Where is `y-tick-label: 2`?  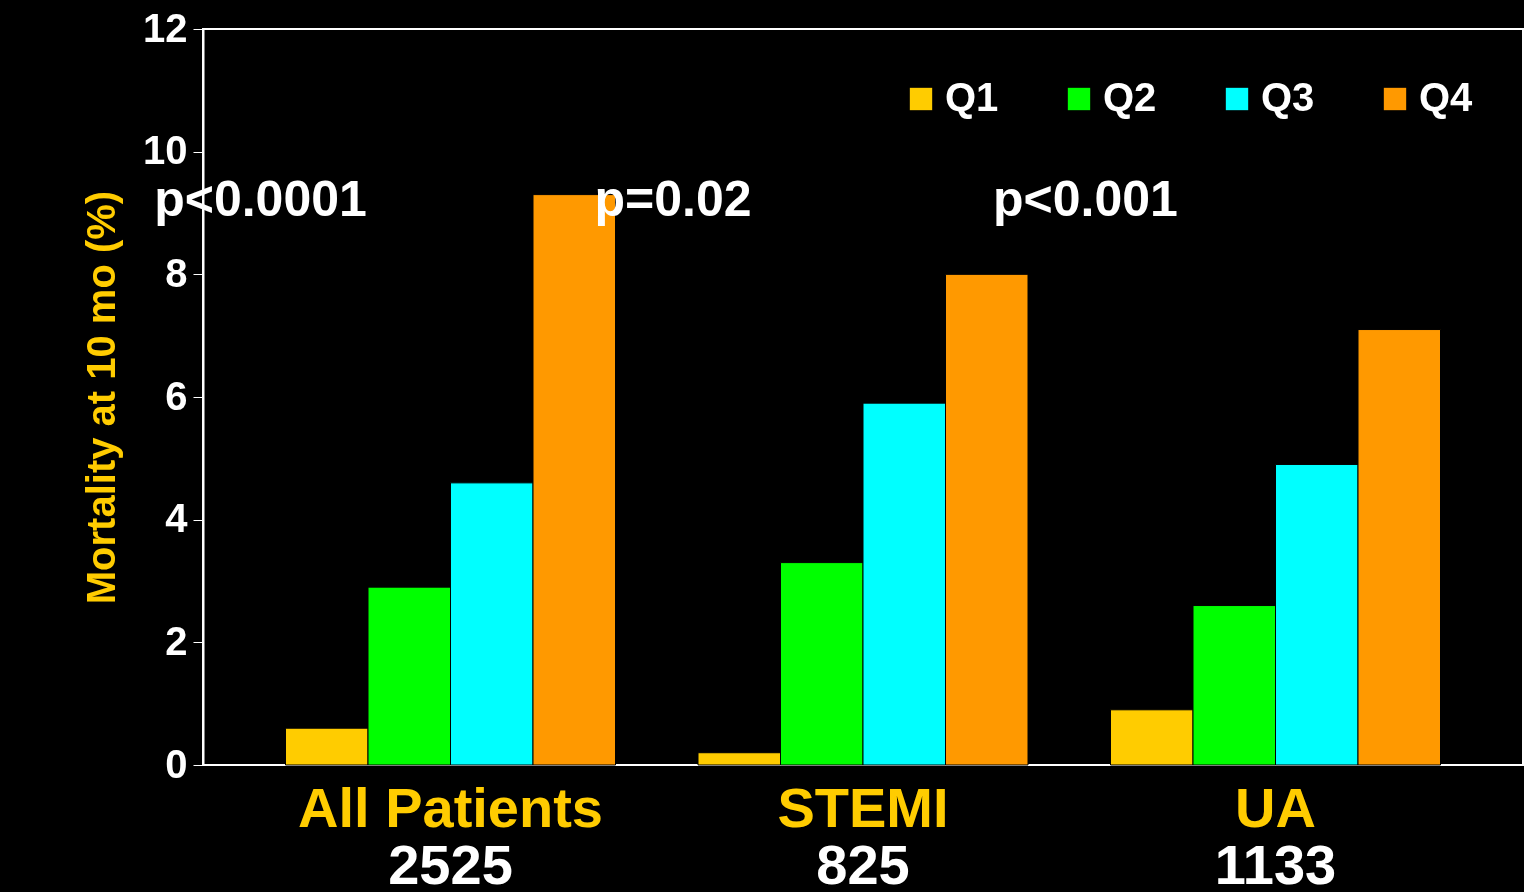 y-tick-label: 2 is located at coordinates (176, 640).